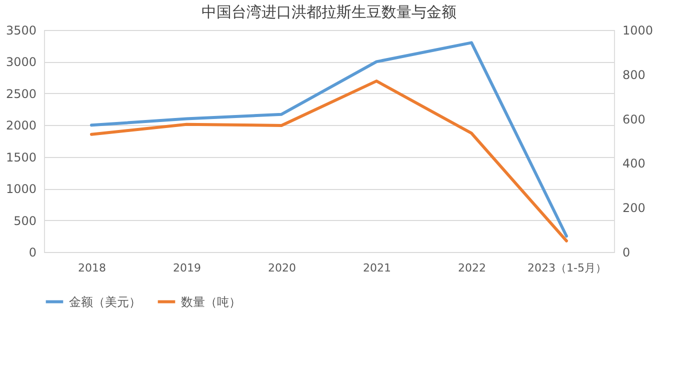  Describe the element at coordinates (377, 268) in the screenshot. I see `x-tick-label: 2021` at that location.